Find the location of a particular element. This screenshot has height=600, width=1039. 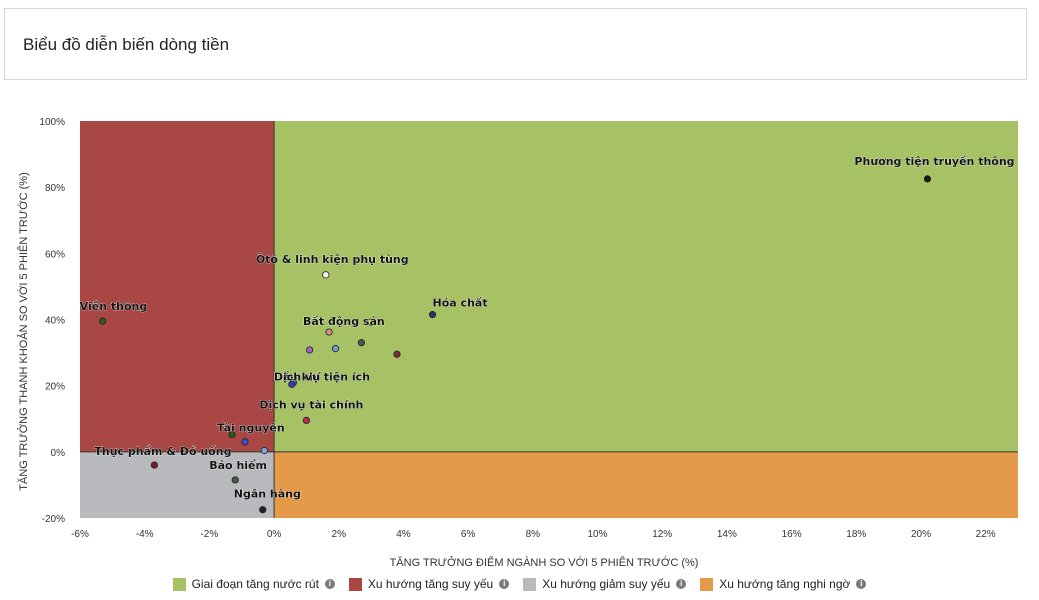

data-point-label: Ôtô & linh kiện phụ tùng is located at coordinates (332, 259).